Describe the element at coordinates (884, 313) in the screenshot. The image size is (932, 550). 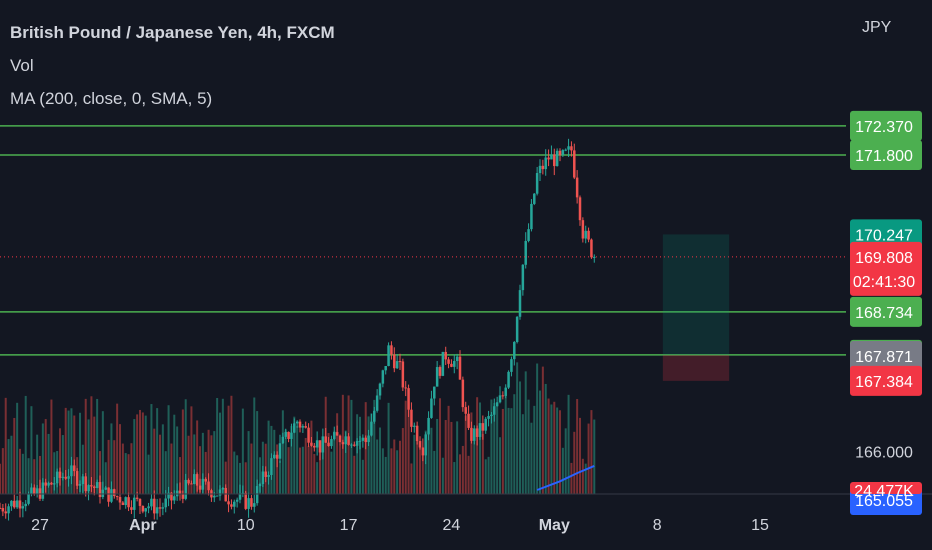
I see `svg-text: 168.734` at that location.